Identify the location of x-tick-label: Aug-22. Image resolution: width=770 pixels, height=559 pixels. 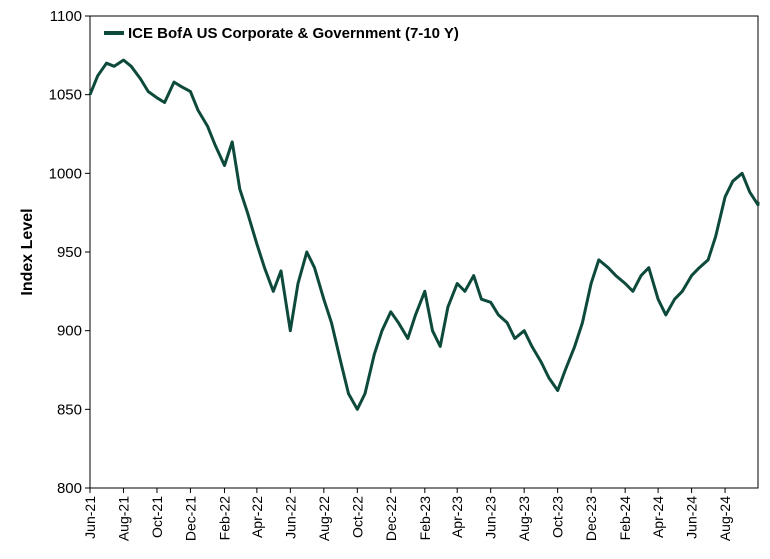
(324, 518).